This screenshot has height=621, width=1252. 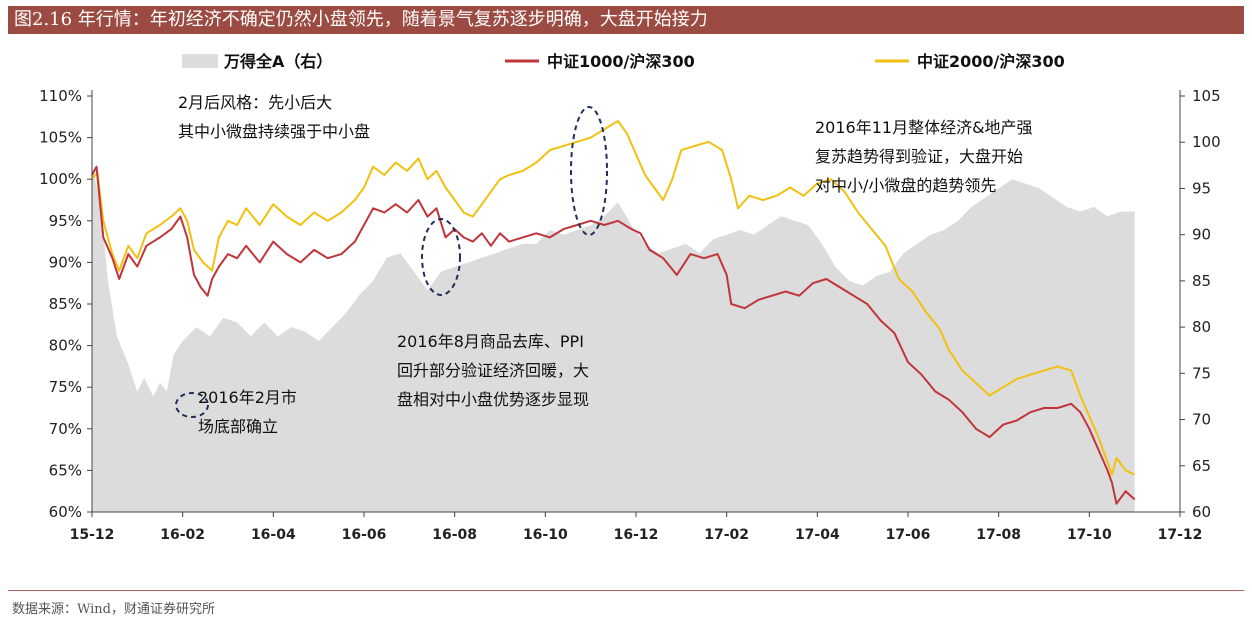 I want to click on legend: 万得全A（右） 中证1000/沪深300 中证2000/沪深300, so click(x=623, y=61).